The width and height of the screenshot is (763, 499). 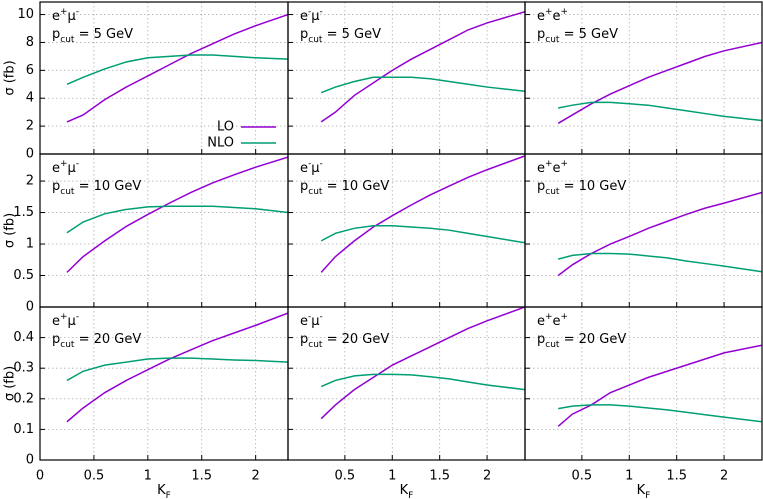 What do you see at coordinates (30, 181) in the screenshot?
I see `y-tick-label: 2` at bounding box center [30, 181].